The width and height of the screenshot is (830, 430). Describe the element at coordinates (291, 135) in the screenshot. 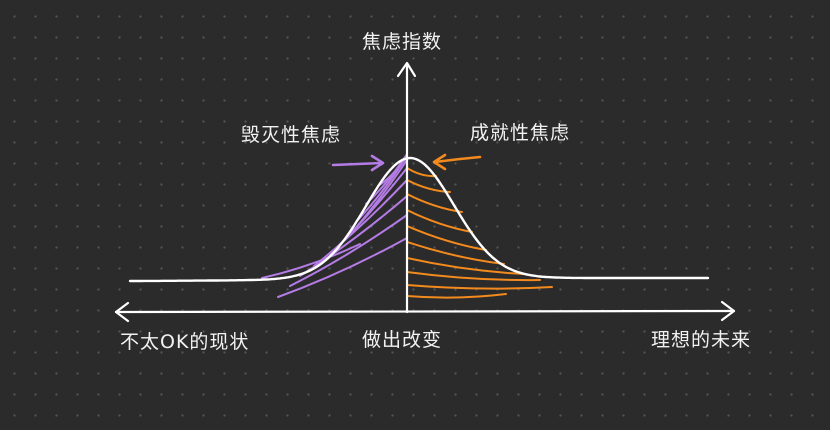

I see `destructive-anxiety-label: 毁灭性焦虑` at that location.